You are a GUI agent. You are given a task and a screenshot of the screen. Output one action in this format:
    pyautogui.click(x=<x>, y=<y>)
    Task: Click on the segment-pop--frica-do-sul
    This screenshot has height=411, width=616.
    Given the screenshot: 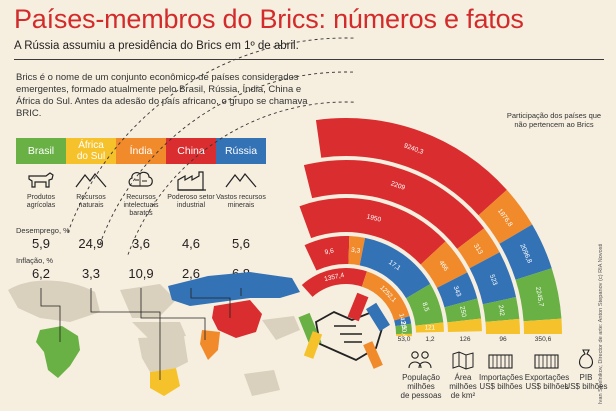 What is the action you would take?
    pyautogui.click(x=403, y=335)
    